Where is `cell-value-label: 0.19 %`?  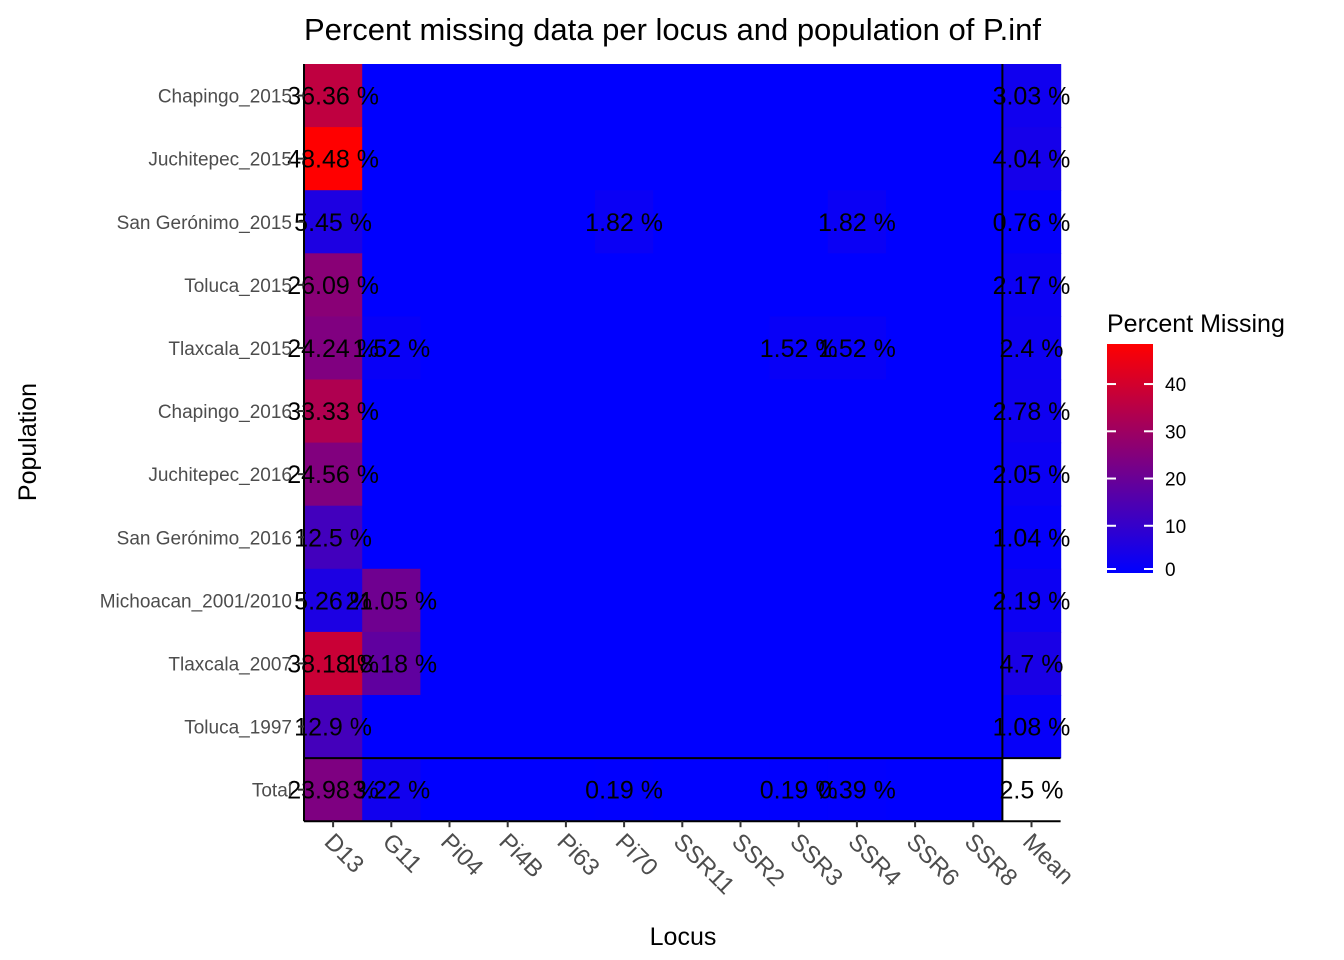
cell-value-label: 0.19 % is located at coordinates (799, 791).